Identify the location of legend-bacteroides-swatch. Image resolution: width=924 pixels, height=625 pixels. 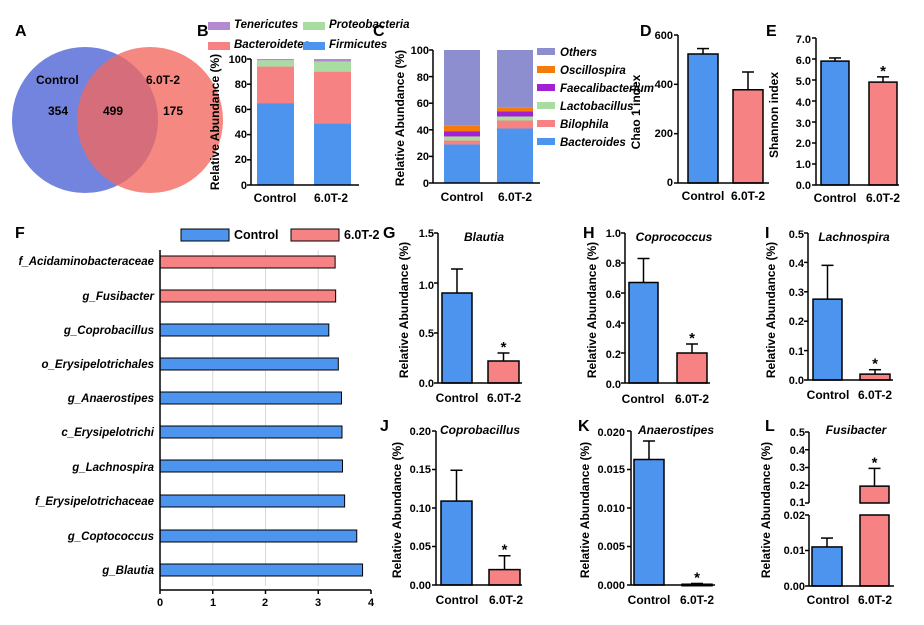
(546, 141).